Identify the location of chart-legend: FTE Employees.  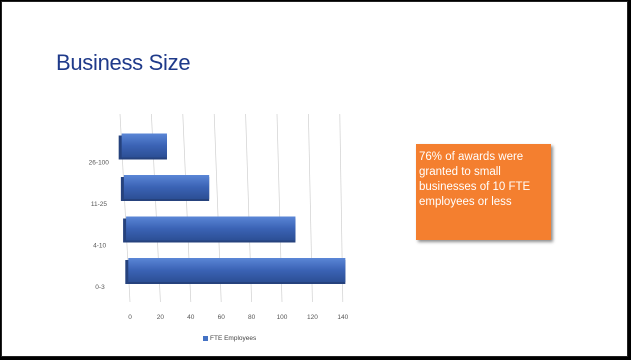
(229, 338).